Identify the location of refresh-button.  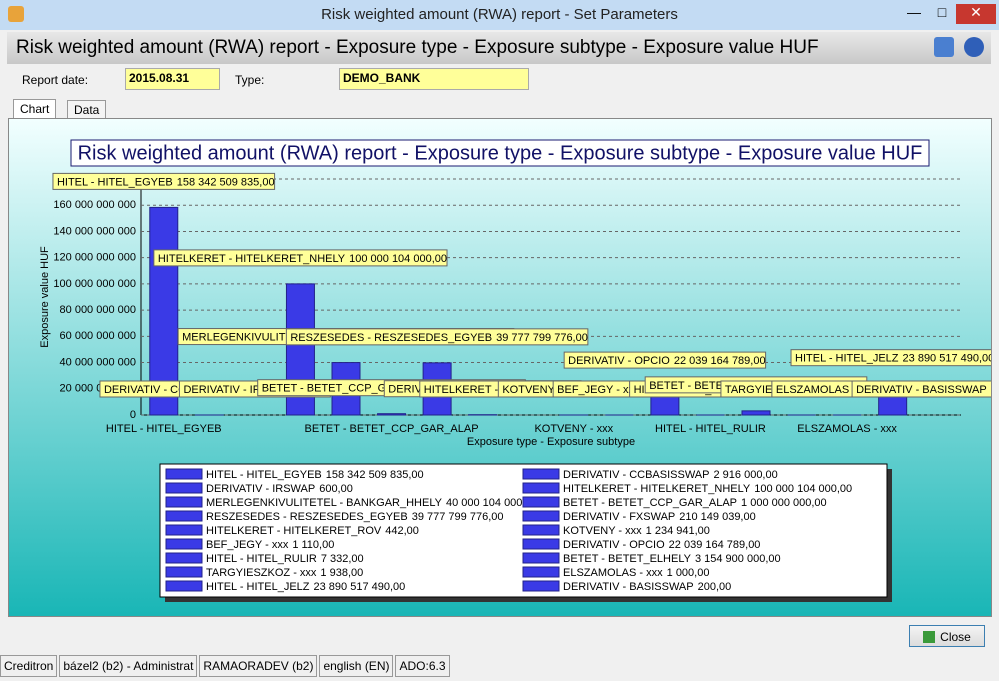
(944, 47).